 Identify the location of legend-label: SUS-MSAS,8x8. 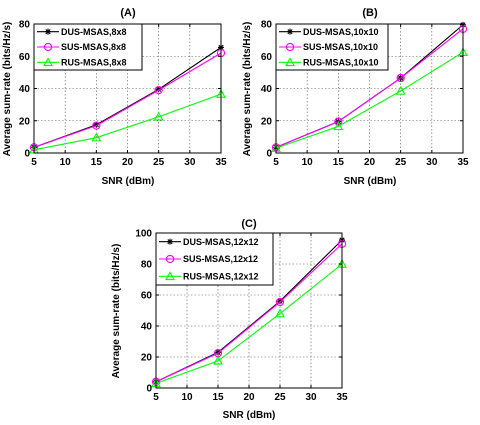
(93, 47).